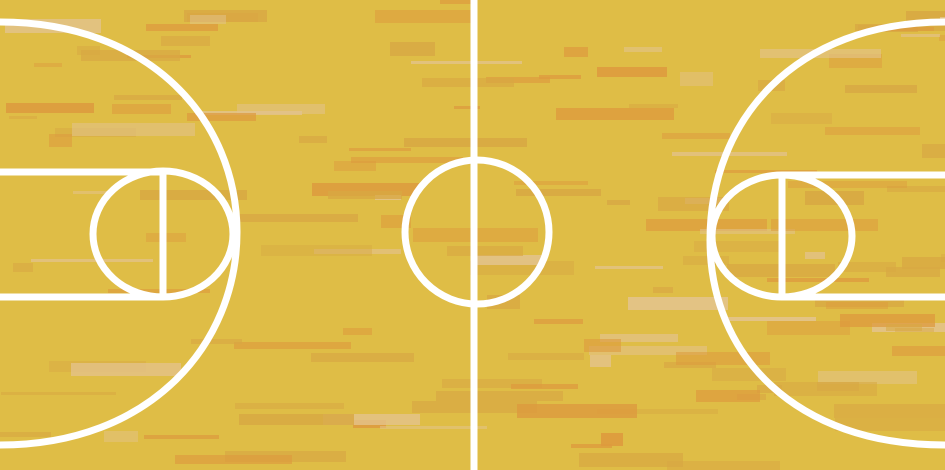  Describe the element at coordinates (163, 234) in the screenshot. I see `left-free-throw-circle` at that location.